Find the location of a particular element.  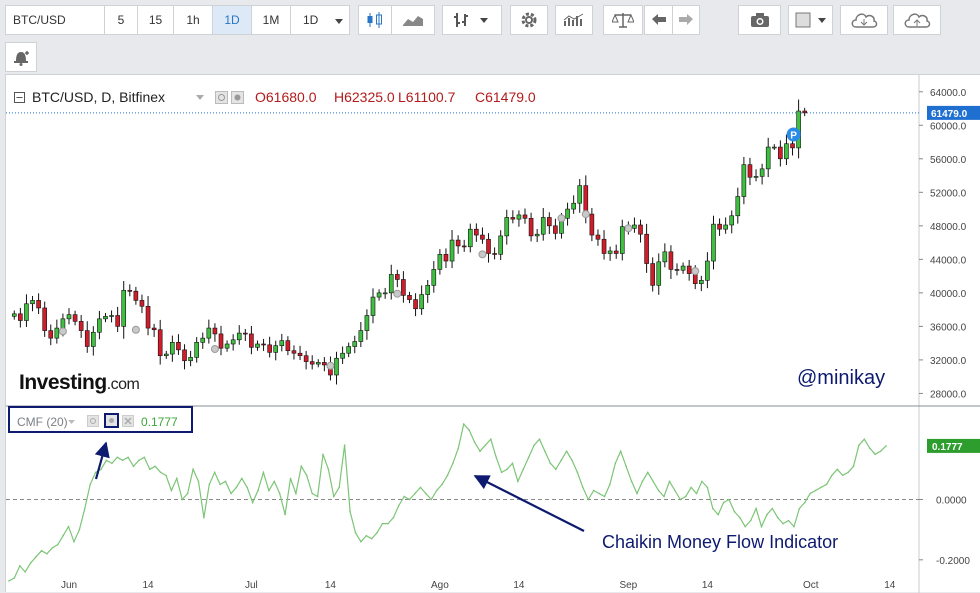

color-swatch-icon is located at coordinates (810, 20).